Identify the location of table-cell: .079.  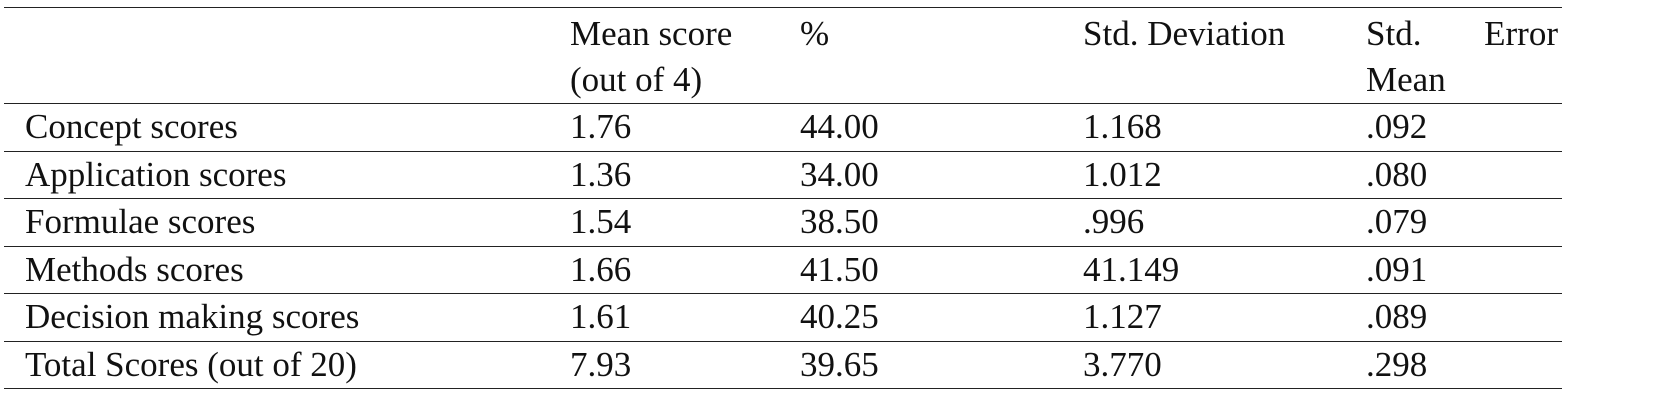
(1397, 221).